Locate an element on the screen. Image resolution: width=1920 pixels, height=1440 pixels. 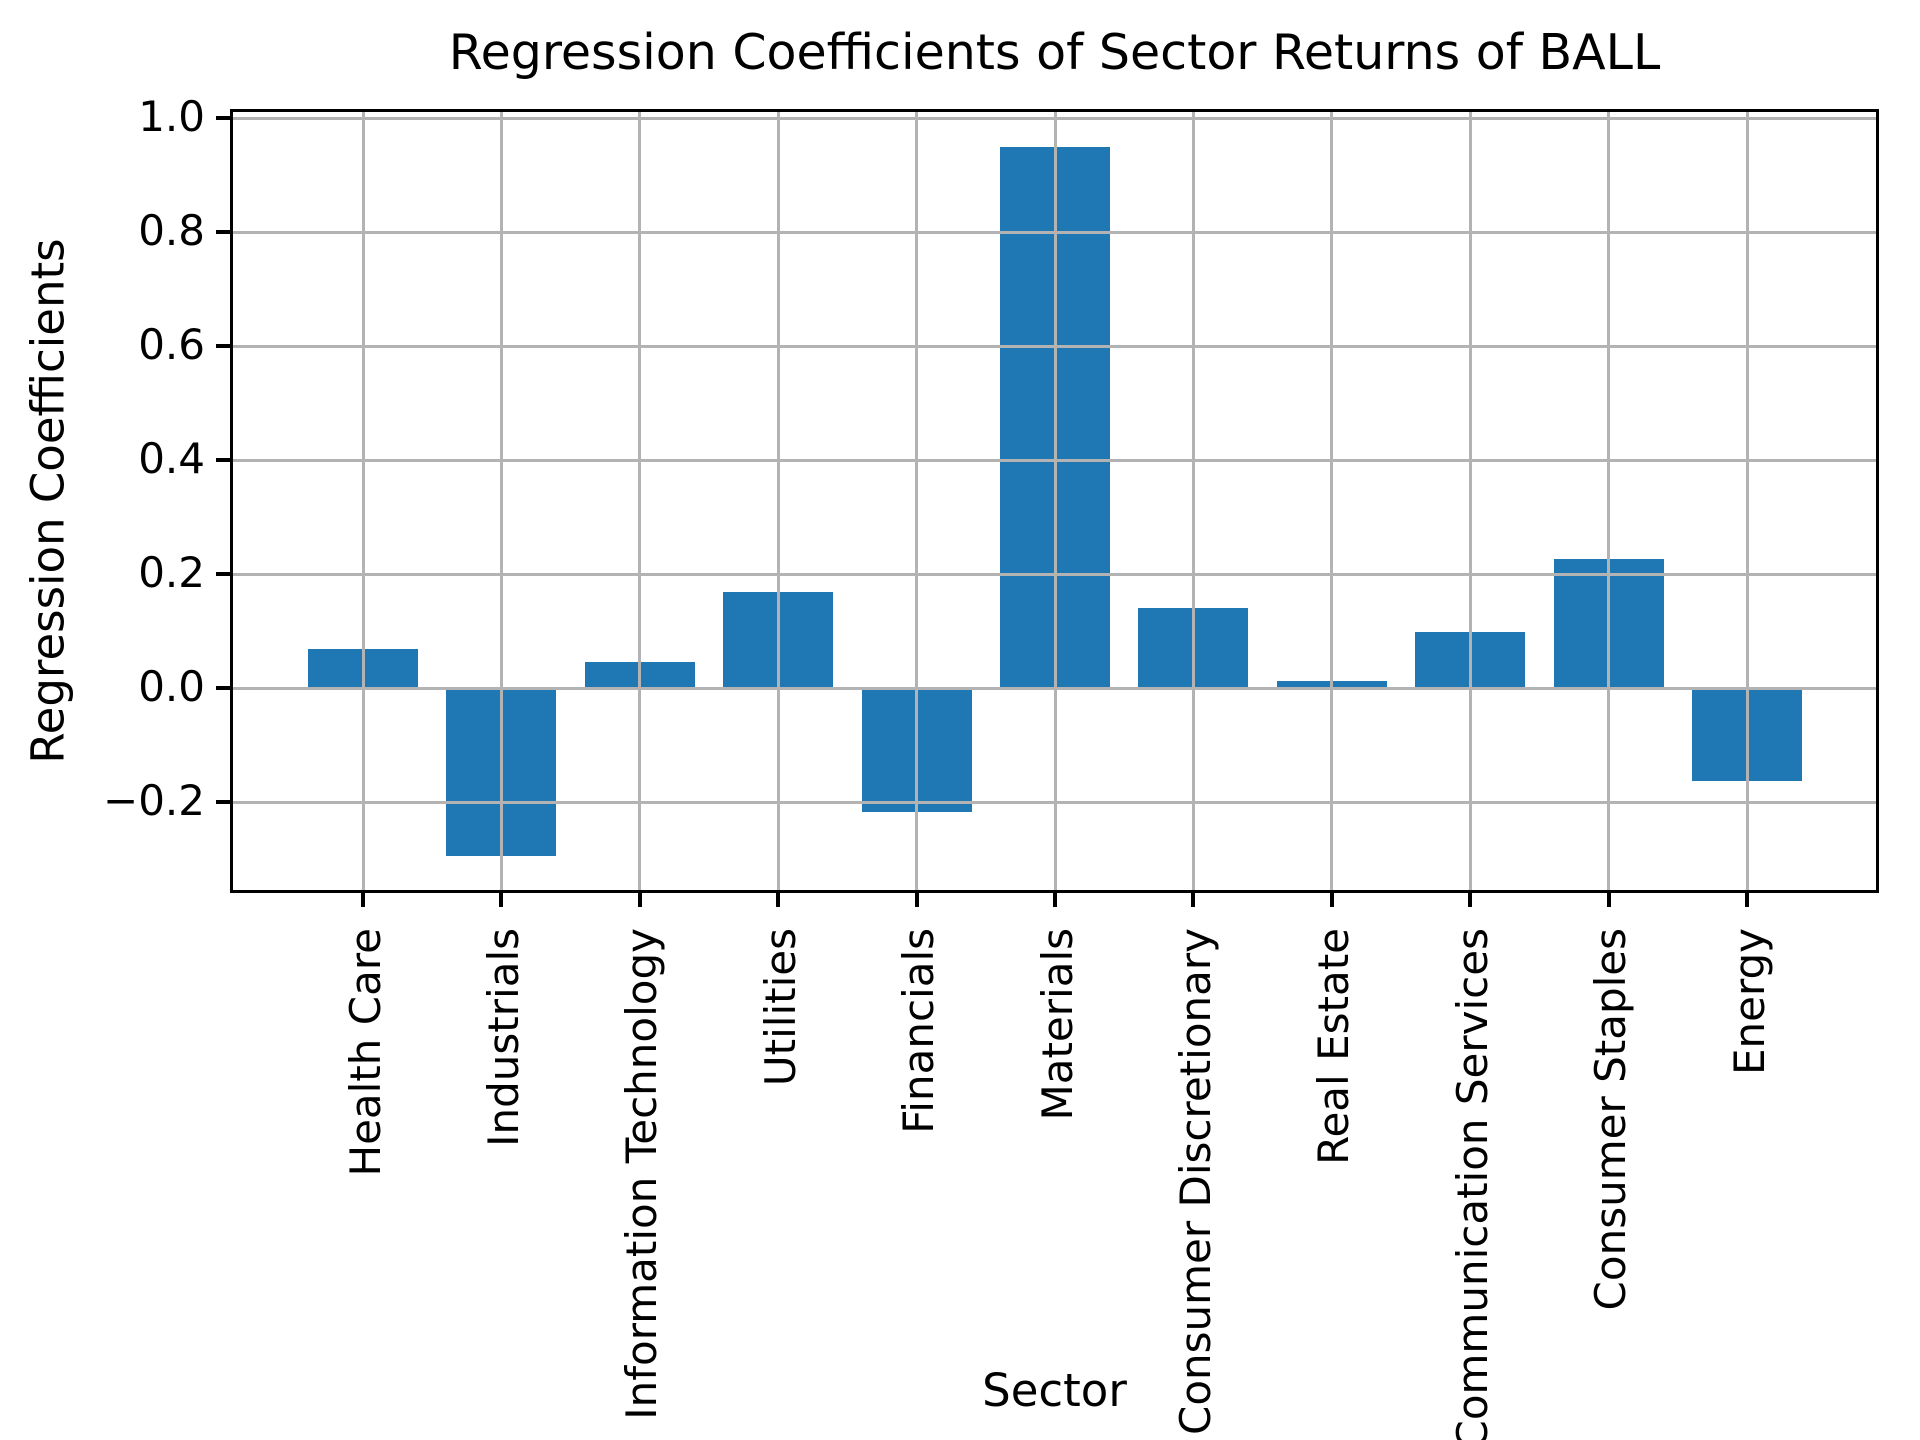
gridline-x-health-care is located at coordinates (363, 501).